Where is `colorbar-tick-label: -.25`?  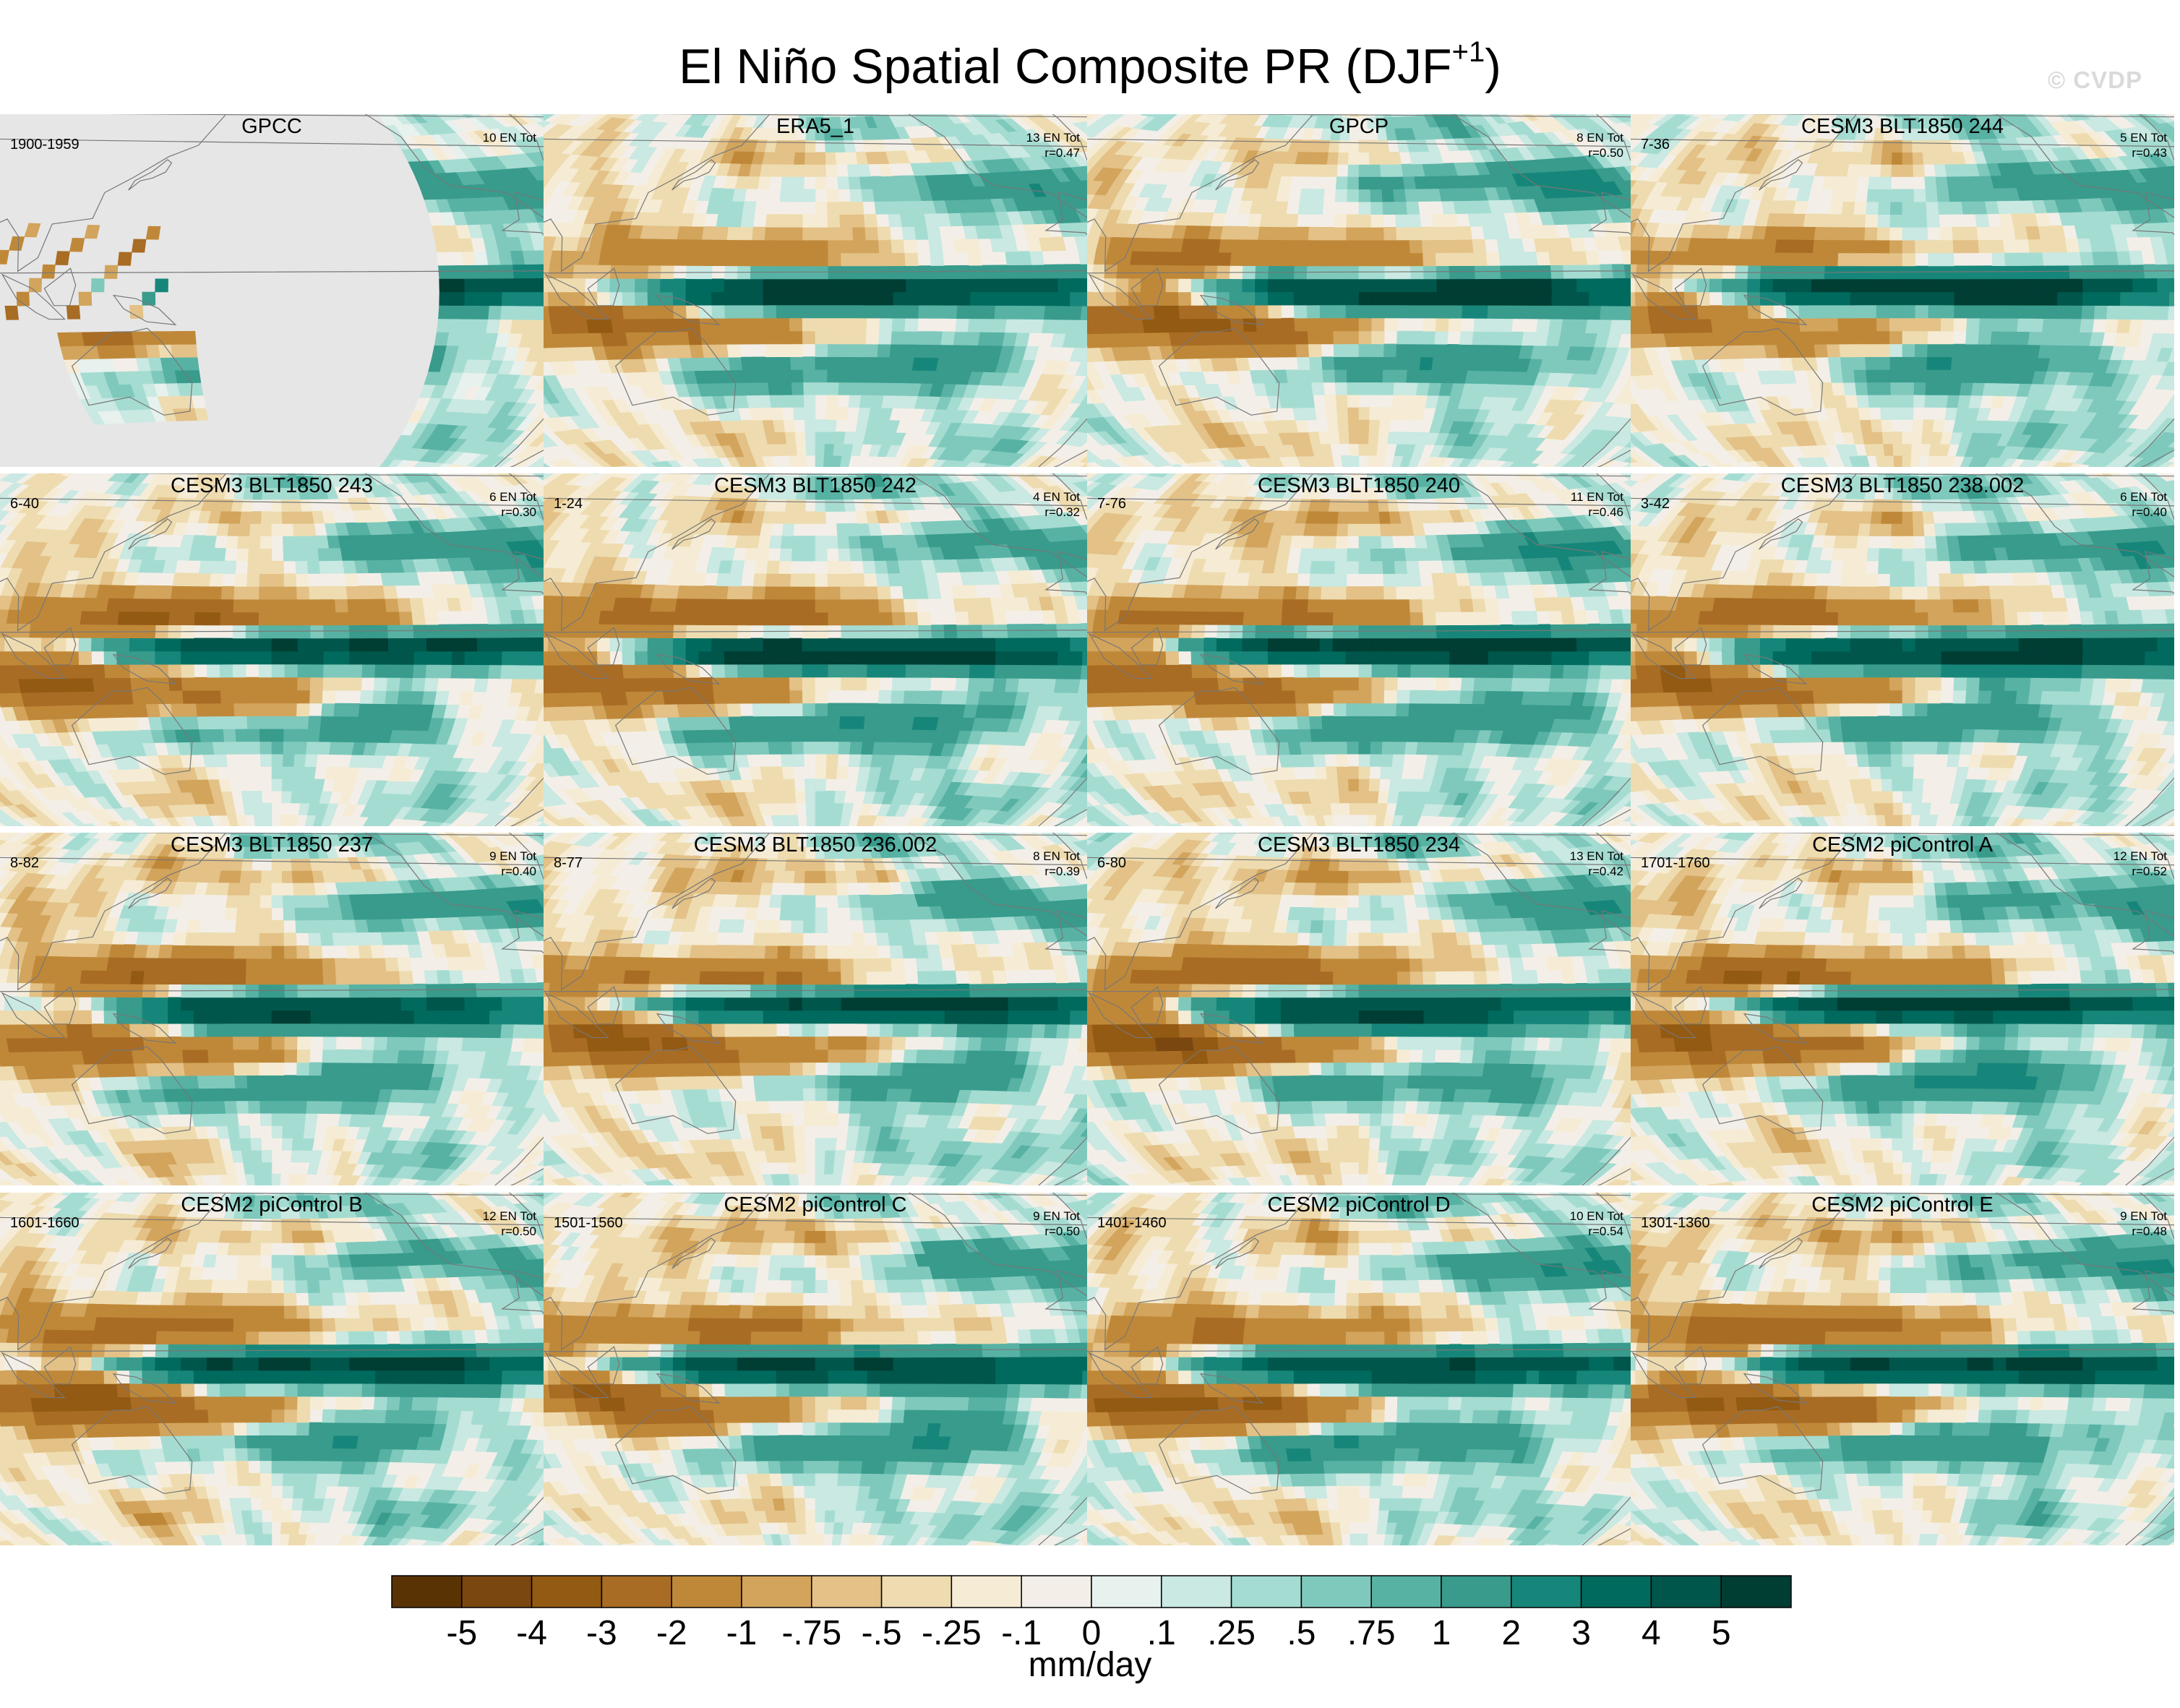 colorbar-tick-label: -.25 is located at coordinates (952, 1630).